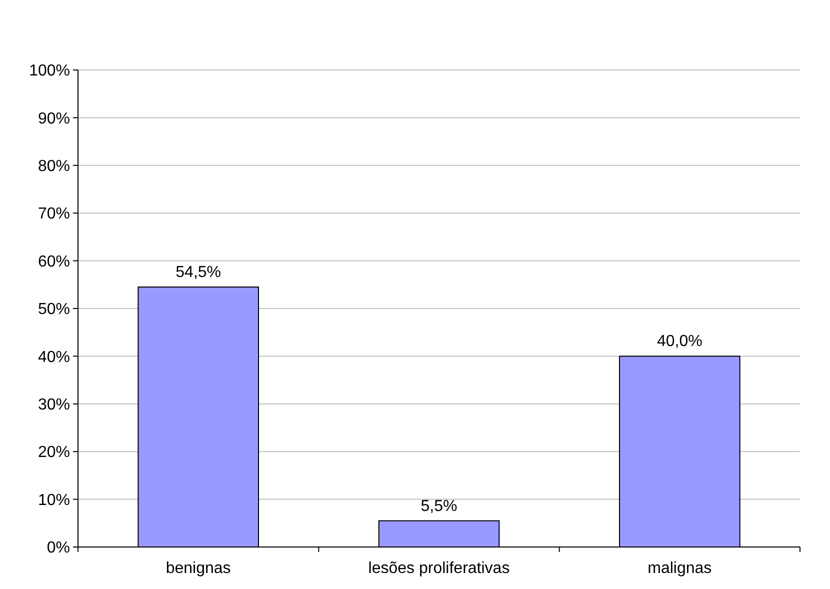 This screenshot has width=830, height=589. What do you see at coordinates (58, 548) in the screenshot?
I see `y-tick-label: 0%` at bounding box center [58, 548].